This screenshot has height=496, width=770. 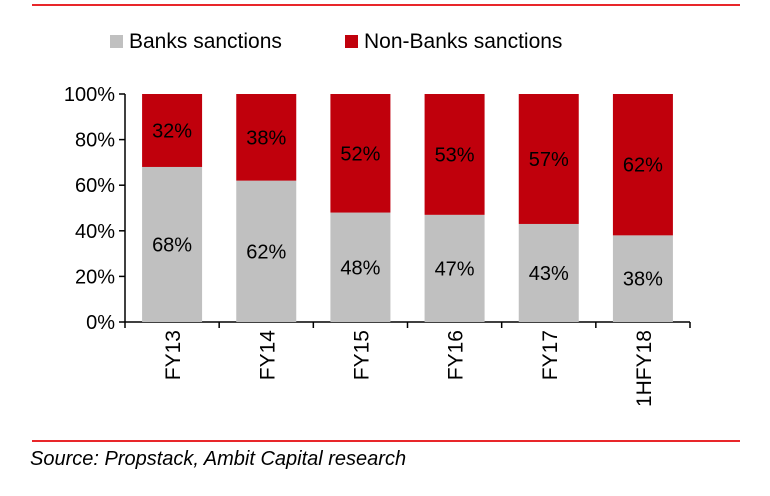 I want to click on data-label: 48%, so click(x=360, y=268).